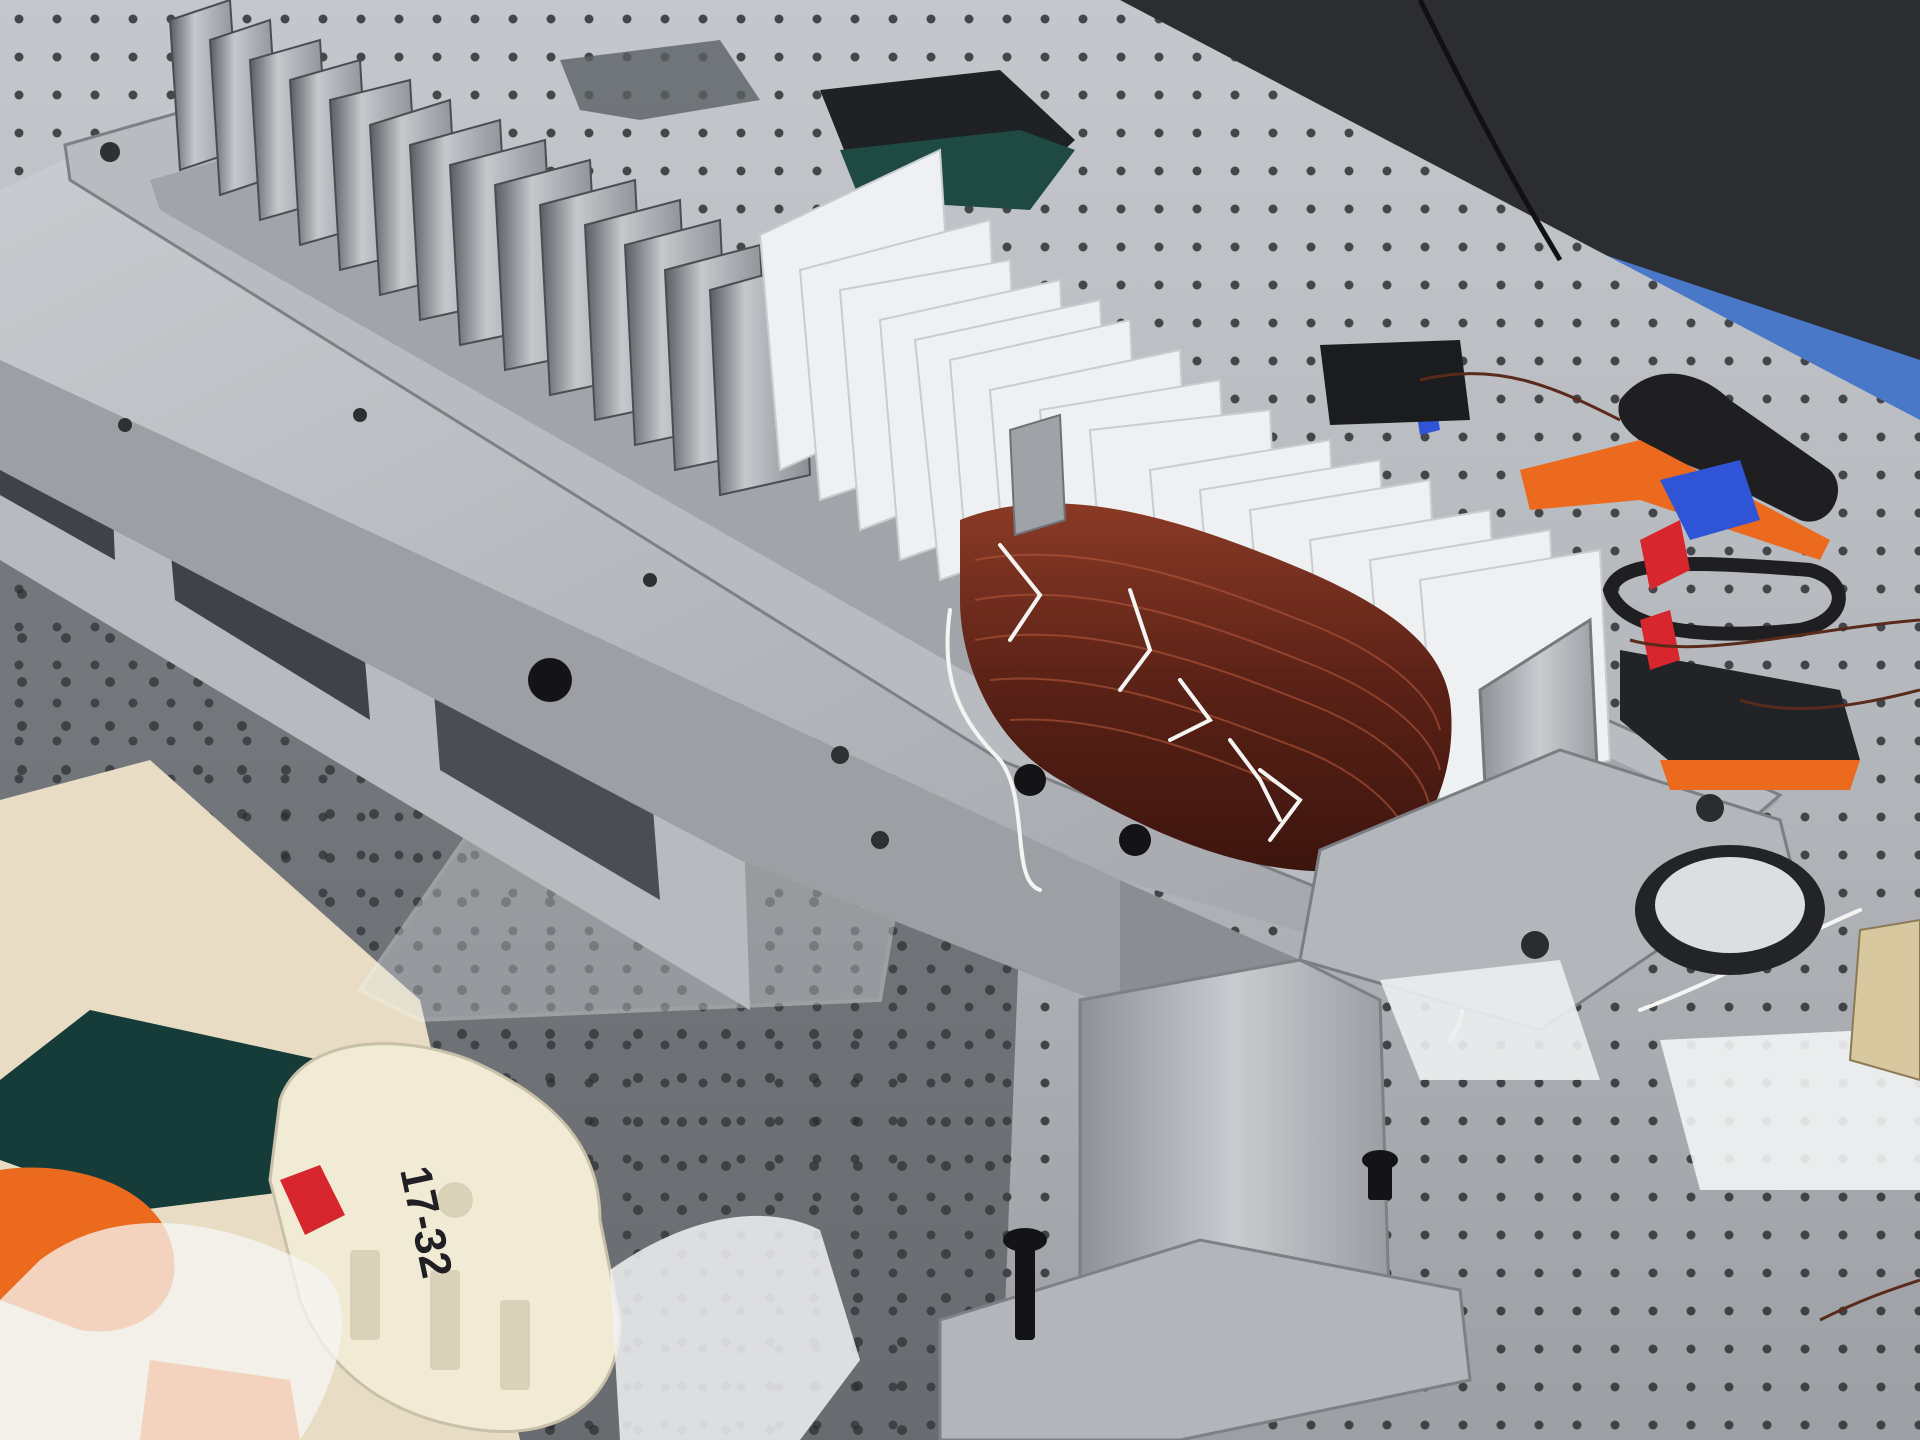 The height and width of the screenshot is (1440, 1920). What do you see at coordinates (1730, 905) in the screenshot?
I see `round-gauge-face` at bounding box center [1730, 905].